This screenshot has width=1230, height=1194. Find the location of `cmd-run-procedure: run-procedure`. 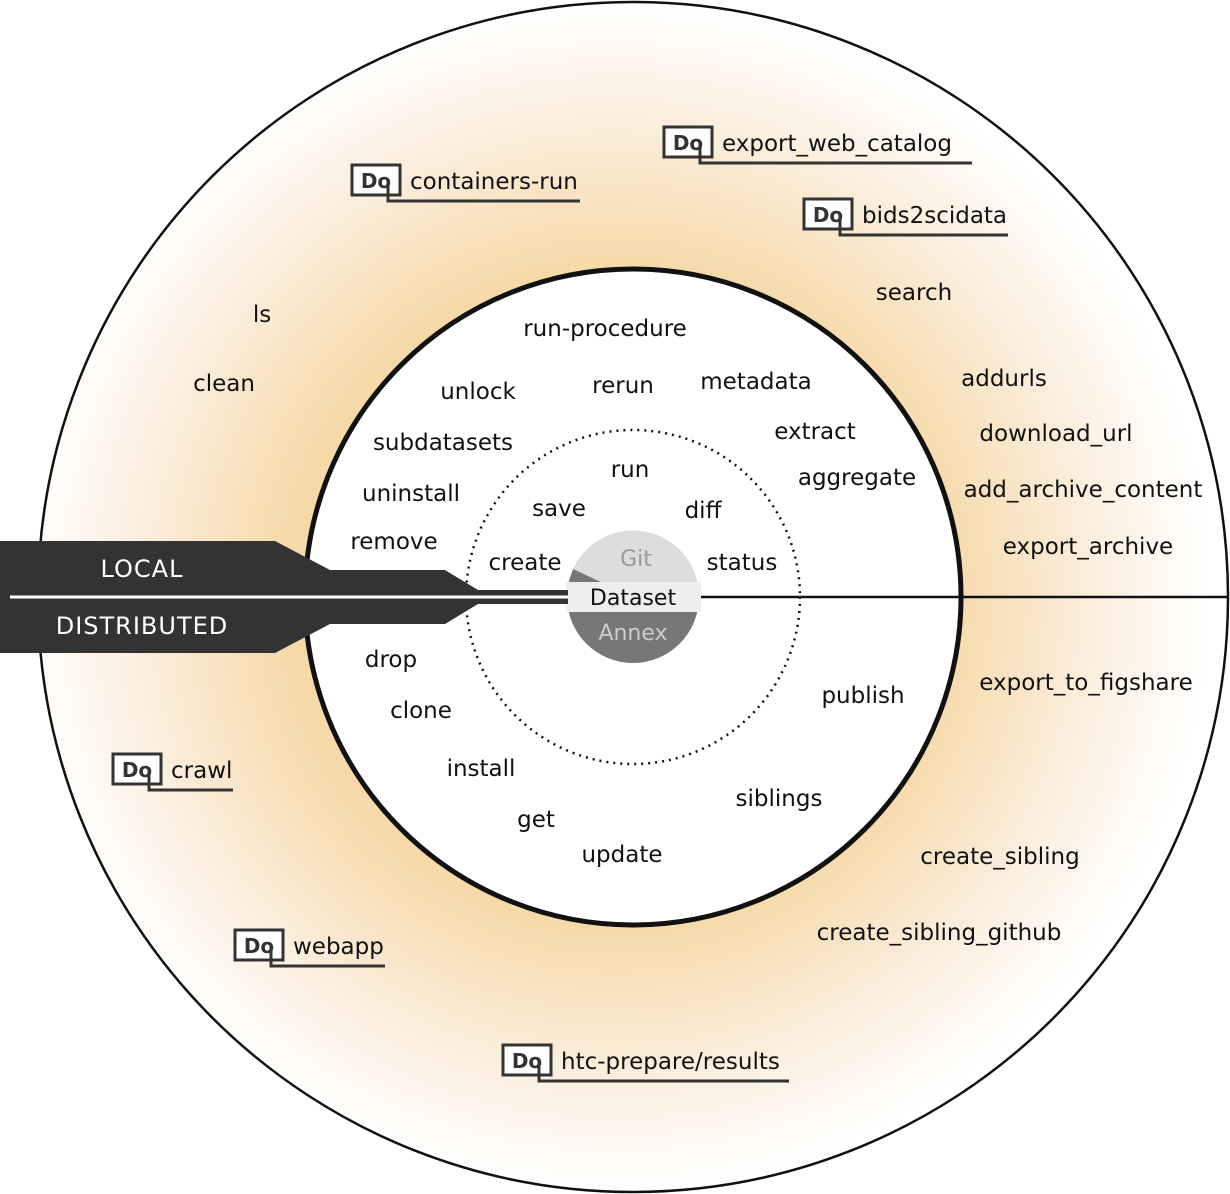

cmd-run-procedure: run-procedure is located at coordinates (605, 329).